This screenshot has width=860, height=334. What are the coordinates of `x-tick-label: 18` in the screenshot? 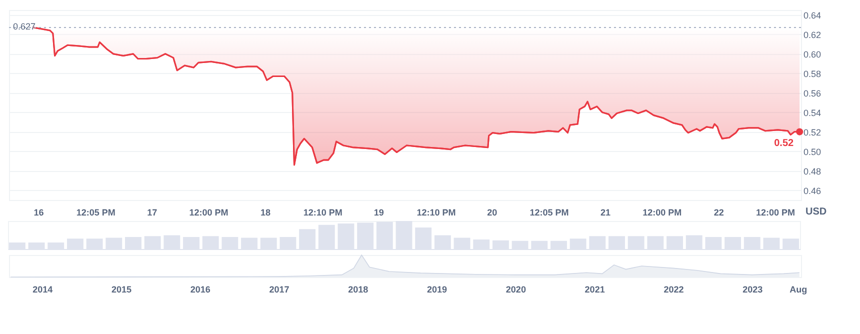 It's located at (265, 213).